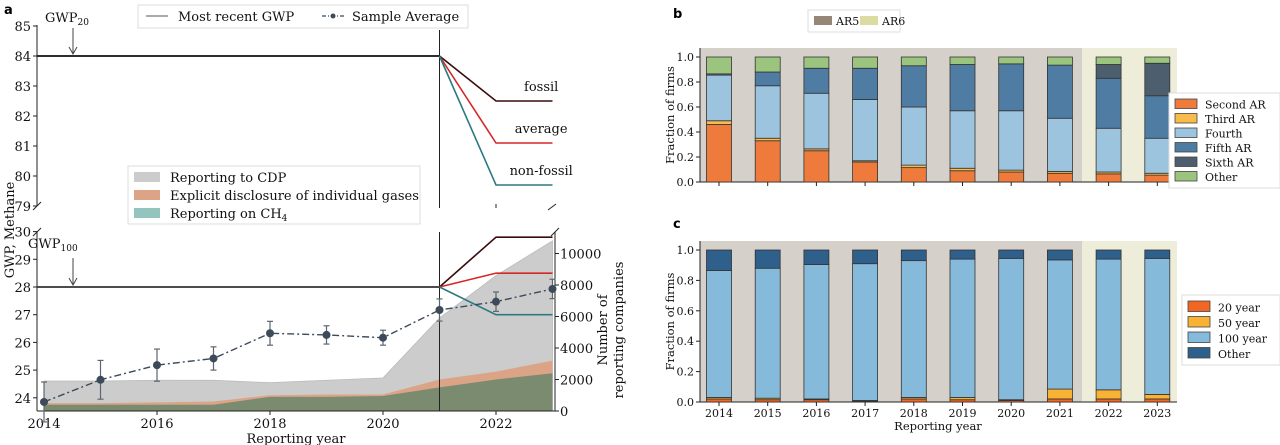  Describe the element at coordinates (1157, 79) in the screenshot. I see `bar-segment-sixth-ar` at that location.